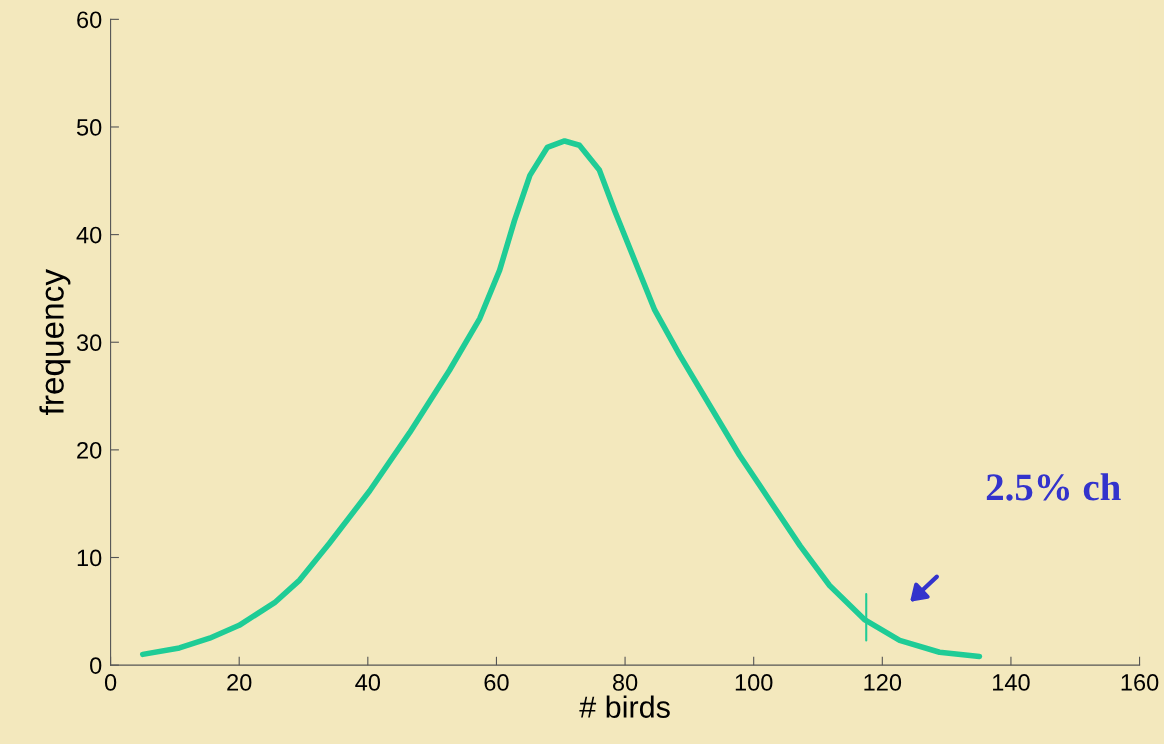 The image size is (1164, 744). I want to click on y-tick-label: 0, so click(96, 665).